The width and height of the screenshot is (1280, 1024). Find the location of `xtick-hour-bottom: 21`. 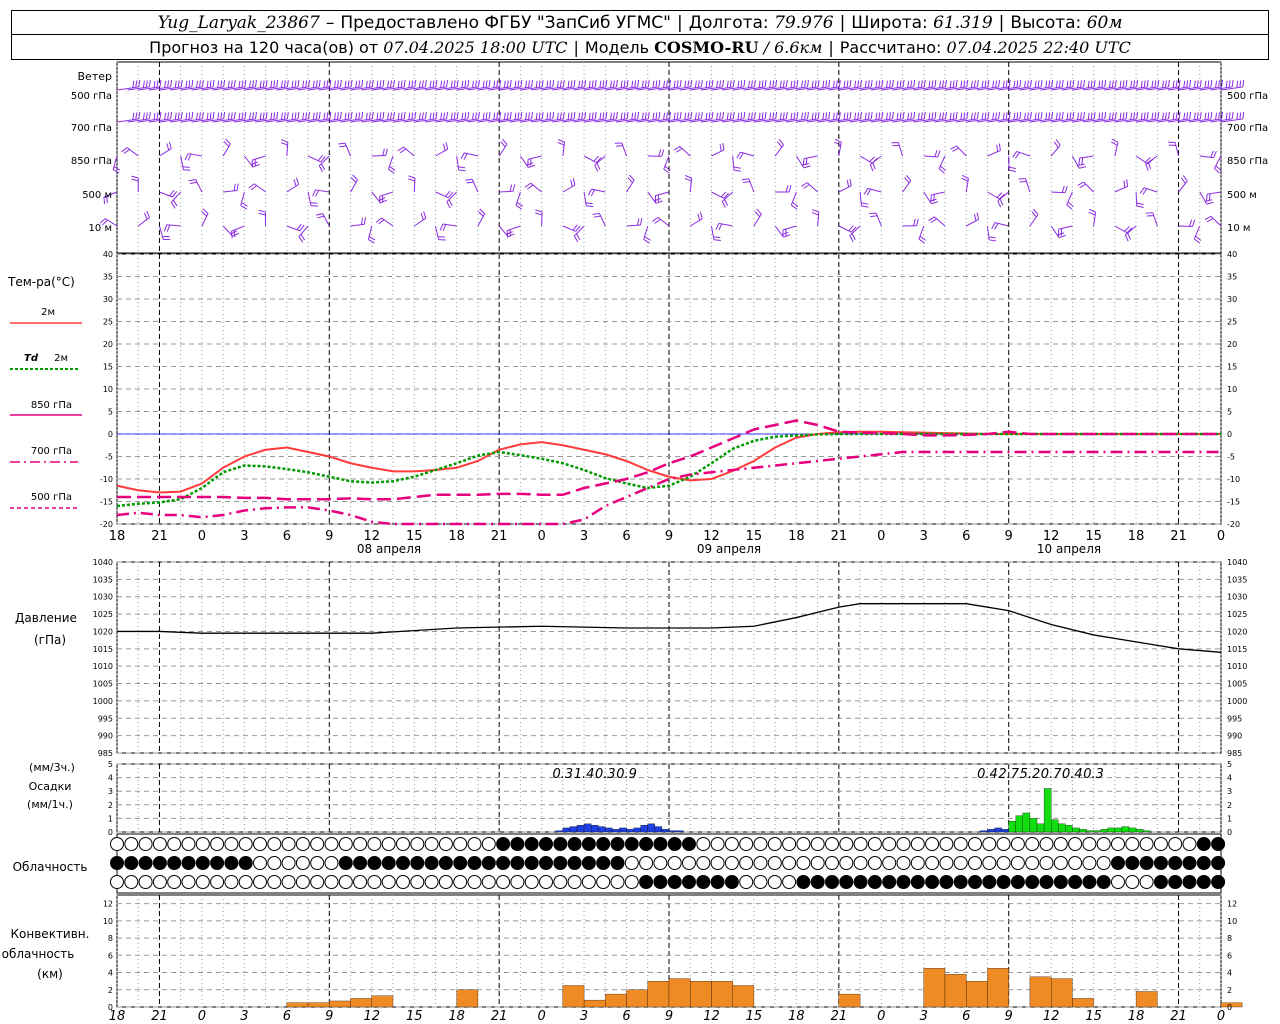

xtick-hour-bottom: 21 is located at coordinates (159, 1016).